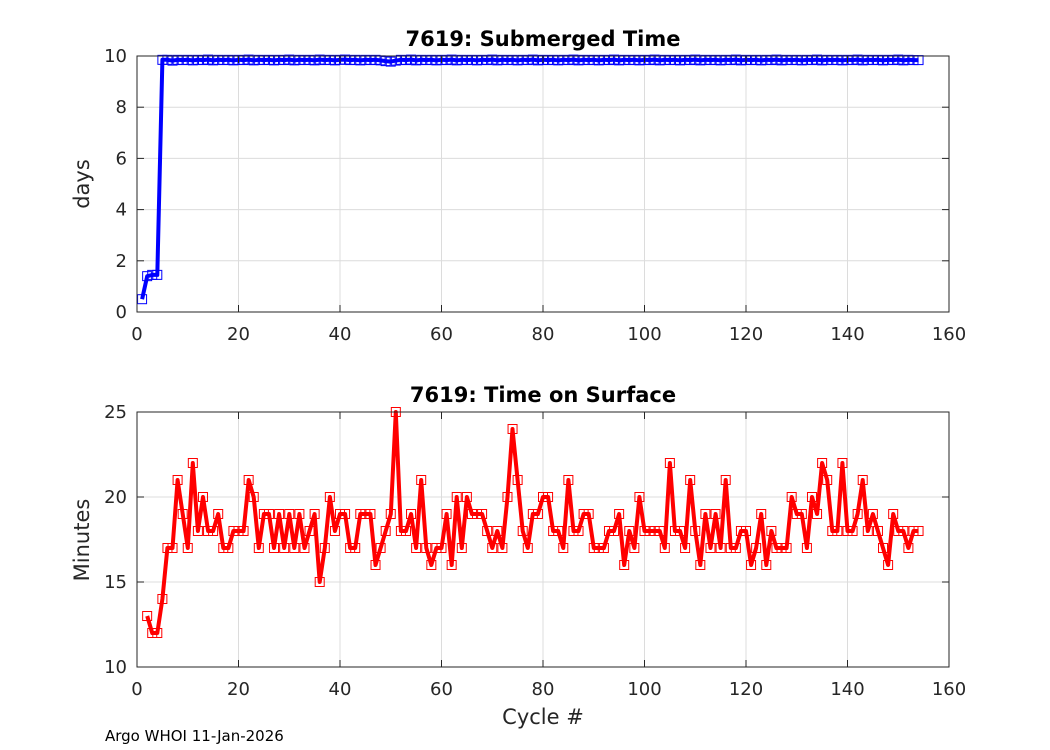 This screenshot has height=750, width=1050. Describe the element at coordinates (238, 689) in the screenshot. I see `surface-time-xtick-label: 20` at that location.